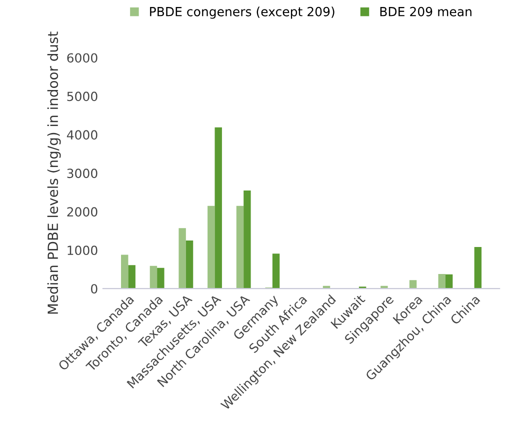 This screenshot has height=444, width=515. Describe the element at coordinates (426, 11) in the screenshot. I see `legend-label: BDE 209 mean` at that location.